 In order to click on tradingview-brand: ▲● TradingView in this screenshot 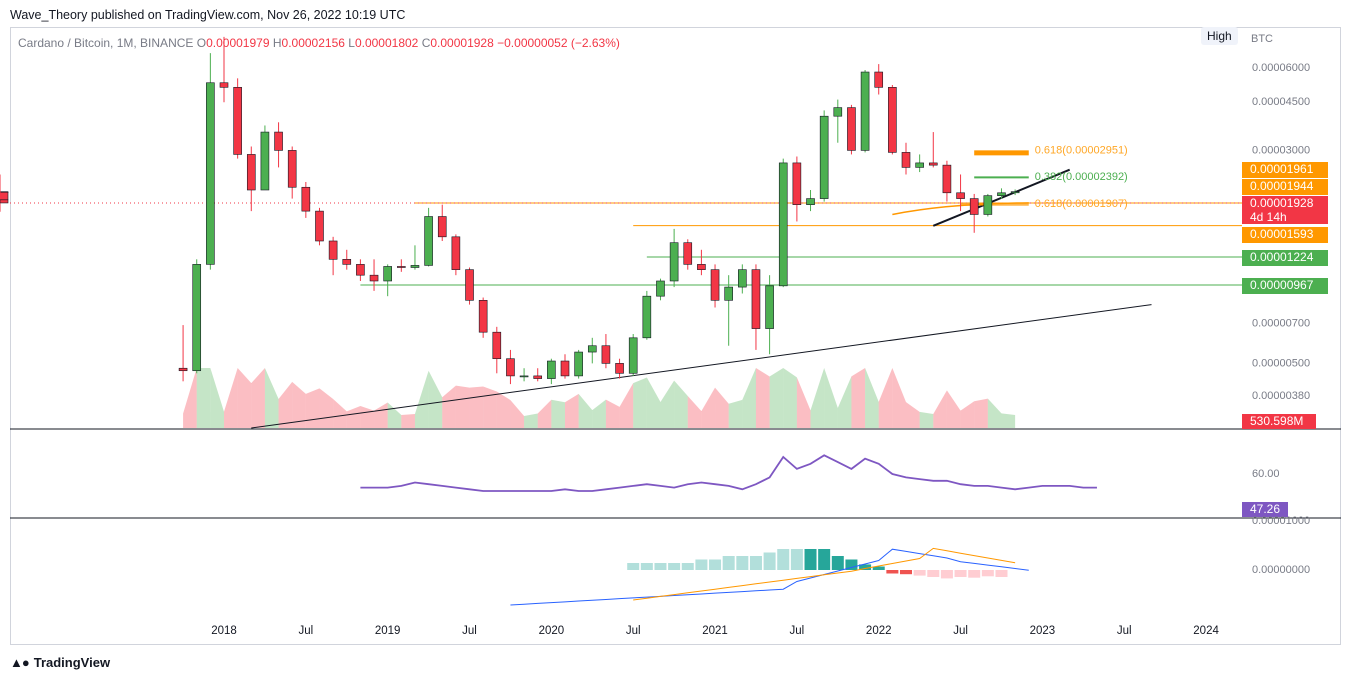, I will do `click(60, 662)`.